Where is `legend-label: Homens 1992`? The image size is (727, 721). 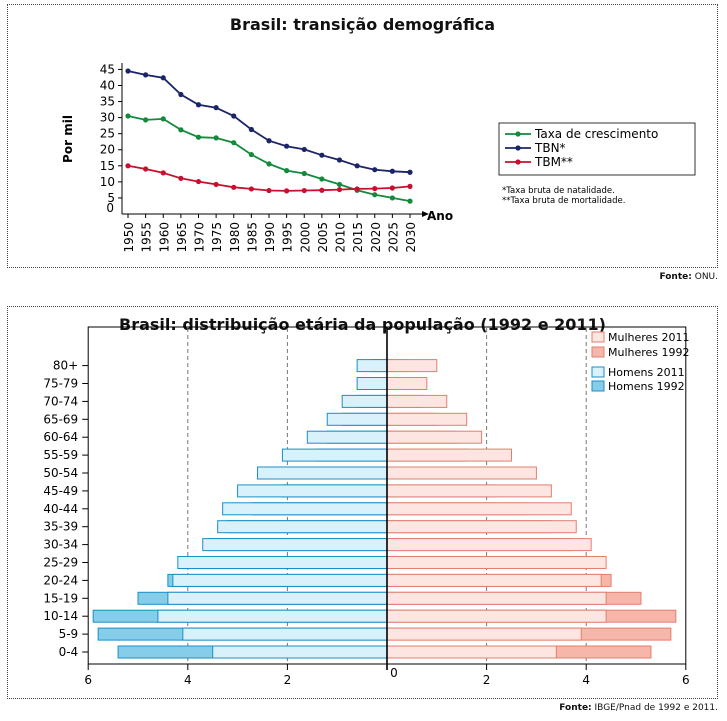
legend-label: Homens 1992 is located at coordinates (646, 386).